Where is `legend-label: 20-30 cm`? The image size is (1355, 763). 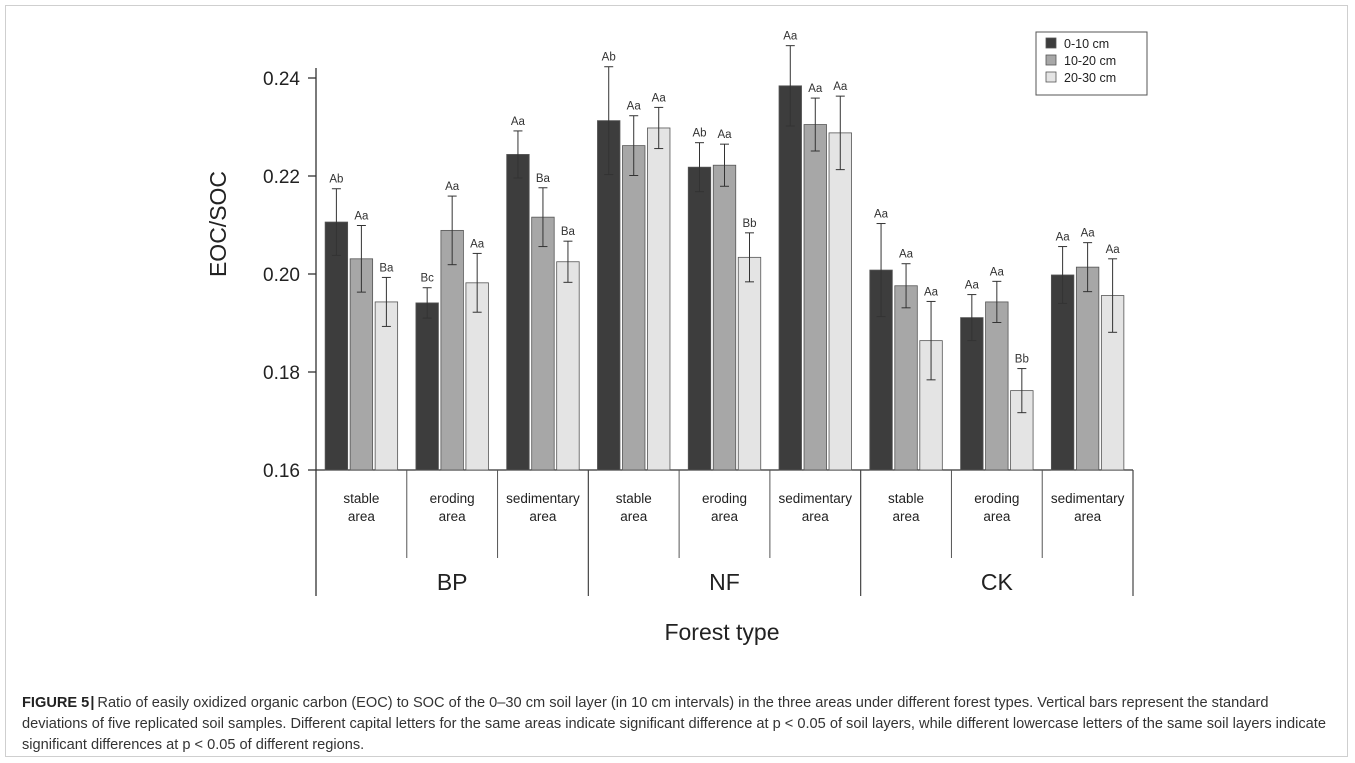
legend-label: 20-30 cm is located at coordinates (1090, 78).